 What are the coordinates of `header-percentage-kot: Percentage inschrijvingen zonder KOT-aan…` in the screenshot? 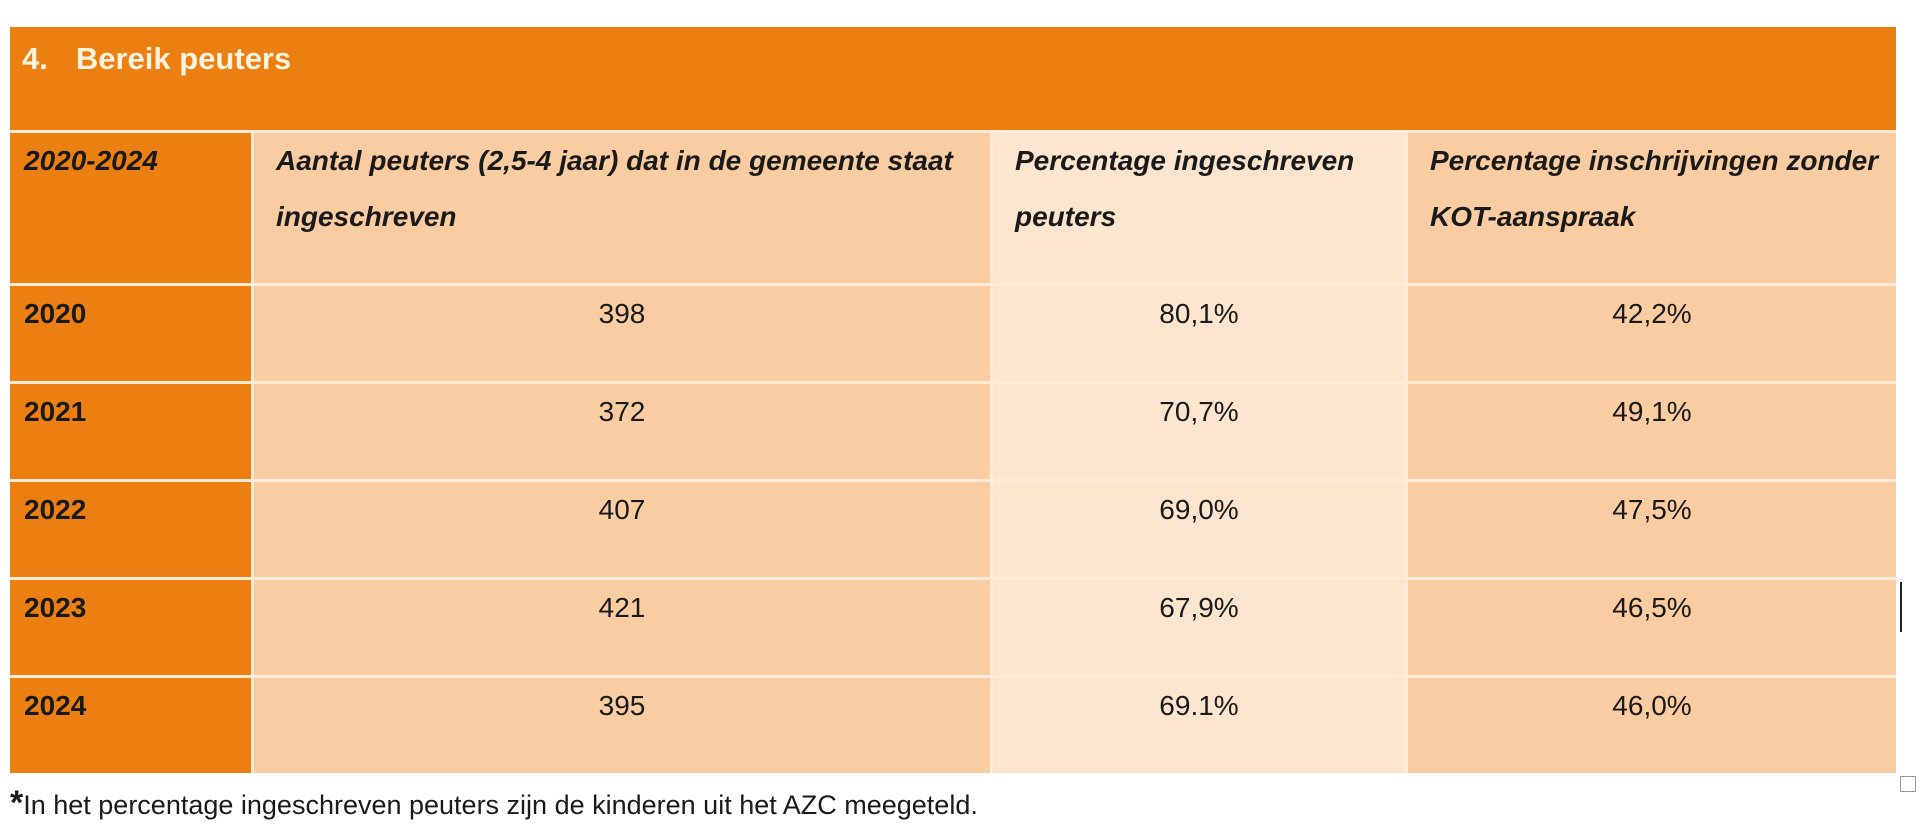 It's located at (1650, 208).